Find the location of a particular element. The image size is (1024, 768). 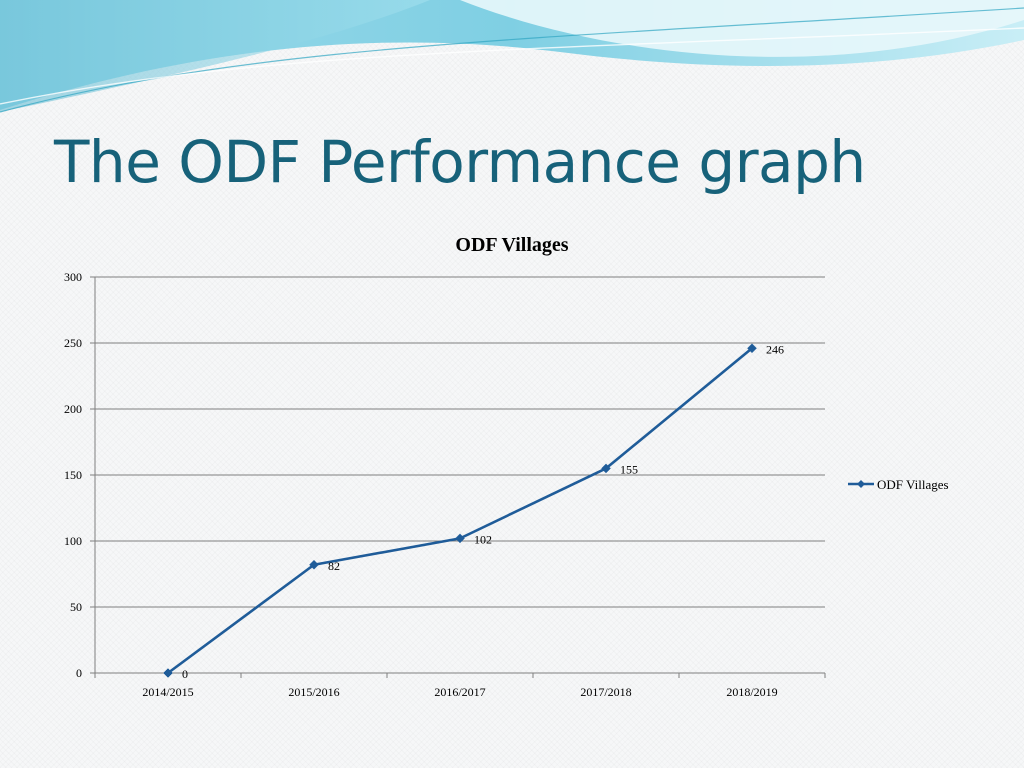

x-tick-label: 2016/2017 is located at coordinates (459, 692).